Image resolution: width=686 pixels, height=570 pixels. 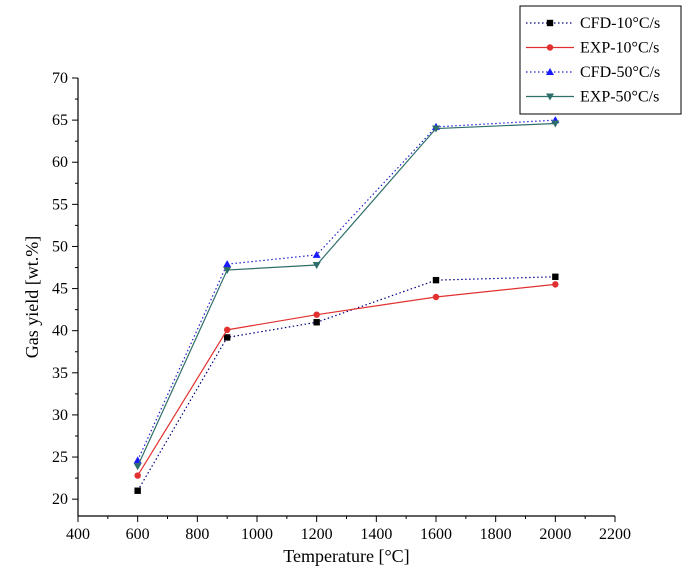 I want to click on y-tick-label: 35, so click(x=60, y=373).